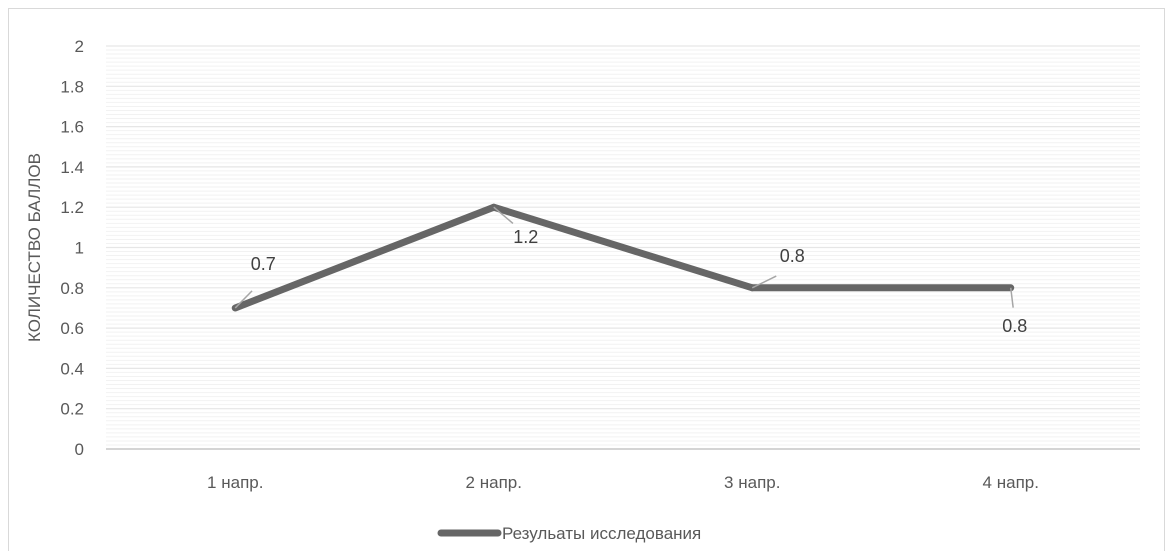 The height and width of the screenshot is (551, 1173). Describe the element at coordinates (494, 482) in the screenshot. I see `x-tick-label: 2 напр.` at that location.